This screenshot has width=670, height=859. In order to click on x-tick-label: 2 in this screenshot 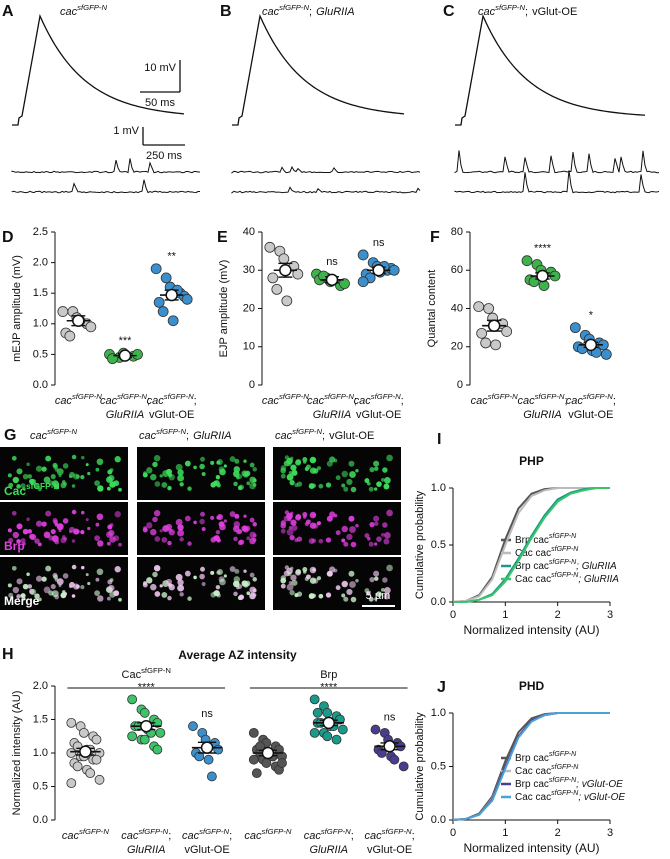, I will do `click(558, 615)`.